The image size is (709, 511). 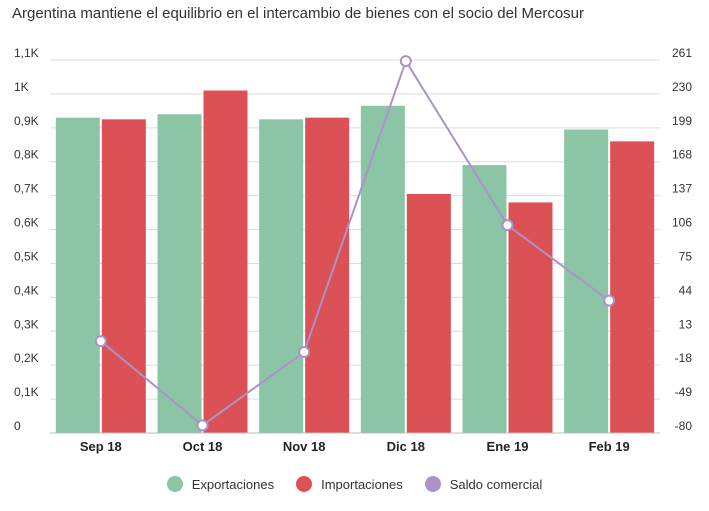 What do you see at coordinates (362, 484) in the screenshot?
I see `legend-label: Importaciones` at bounding box center [362, 484].